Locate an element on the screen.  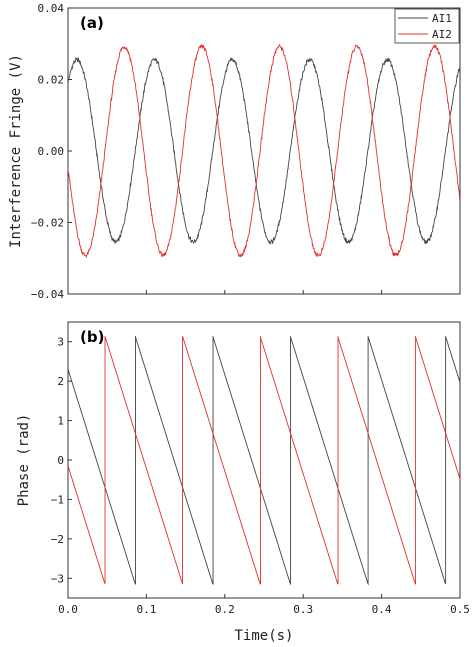
y-tick-label: 2 is located at coordinates (60, 381).